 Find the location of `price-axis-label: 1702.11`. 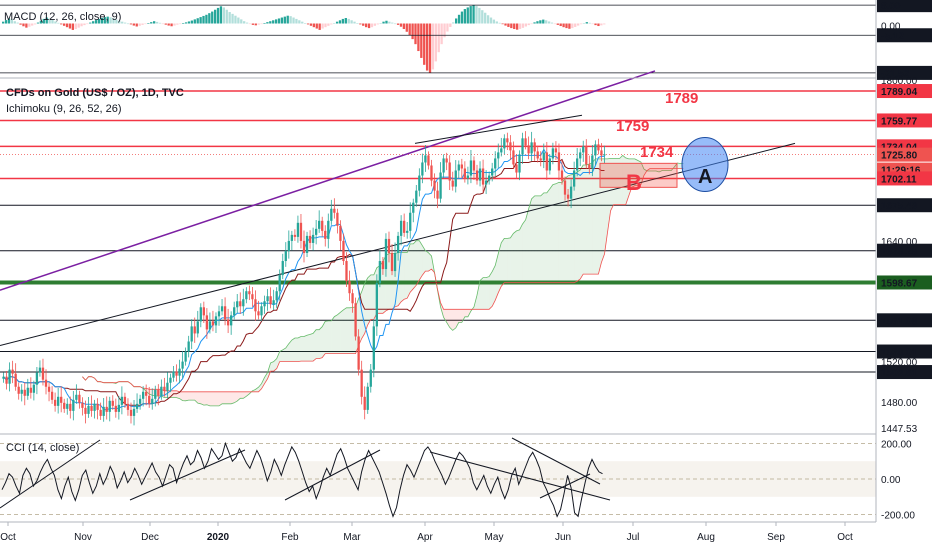

price-axis-label: 1702.11 is located at coordinates (899, 179).